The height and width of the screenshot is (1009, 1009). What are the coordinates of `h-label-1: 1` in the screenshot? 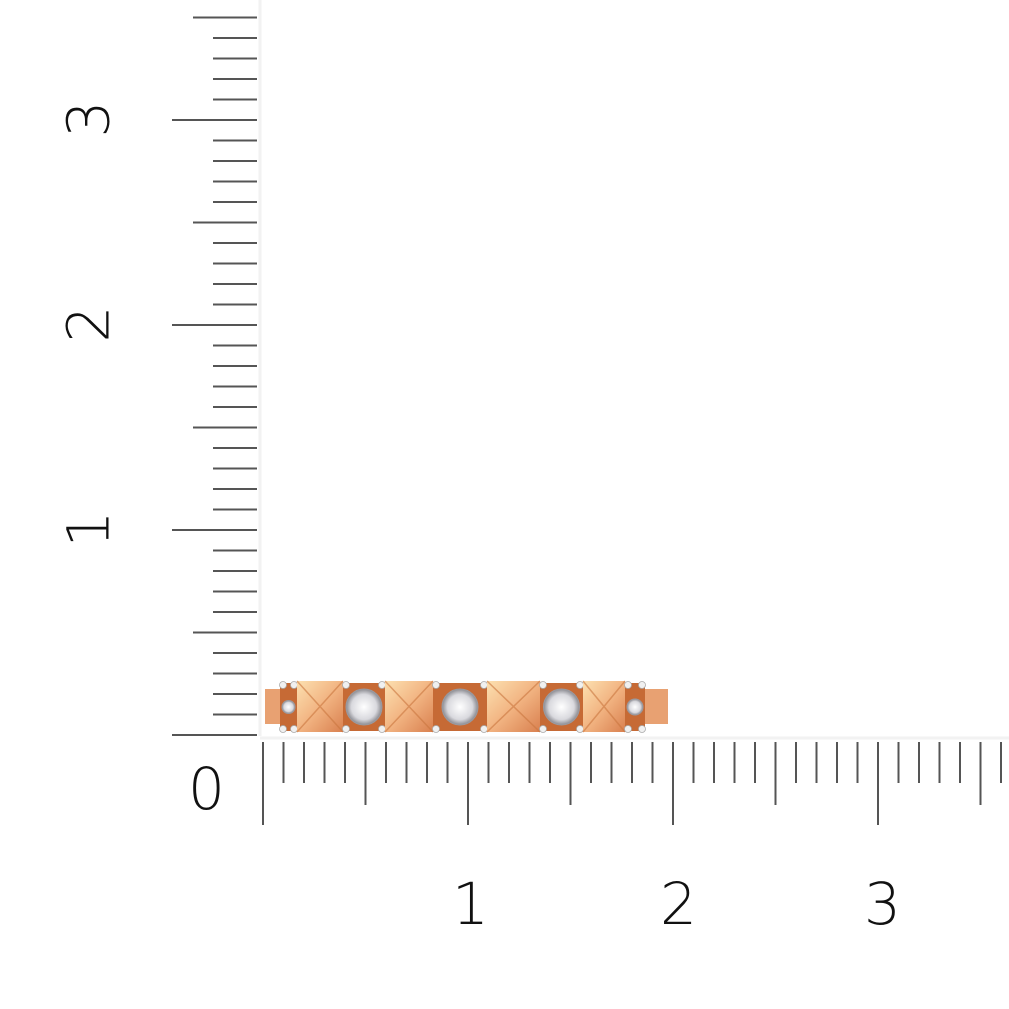 It's located at (470, 904).